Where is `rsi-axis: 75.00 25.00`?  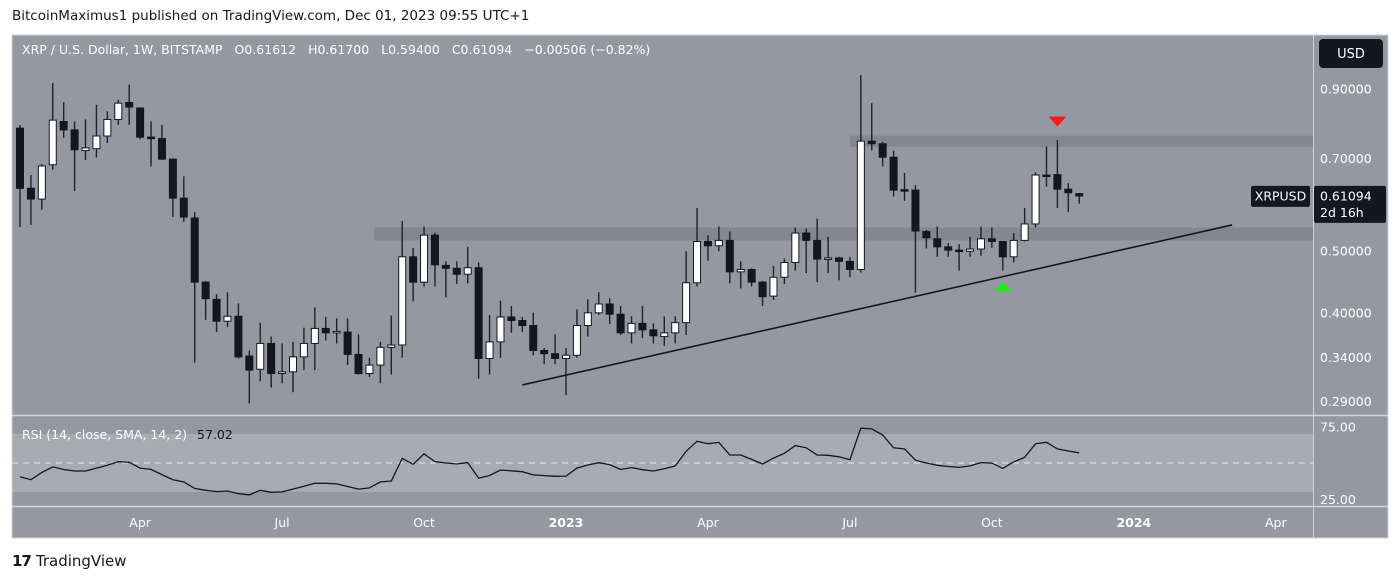 rsi-axis: 75.00 25.00 is located at coordinates (1338, 463).